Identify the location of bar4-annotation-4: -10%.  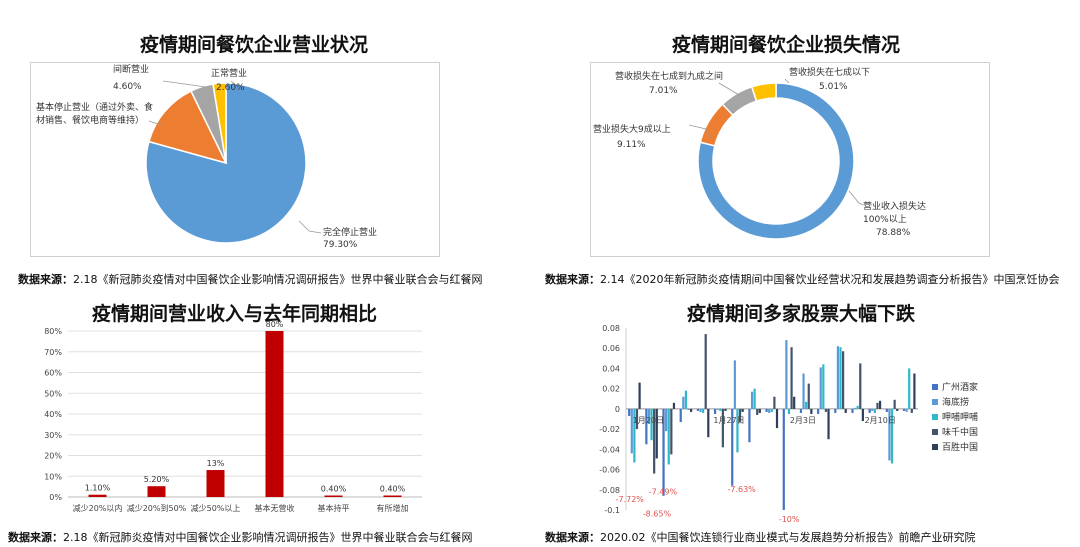
(789, 519).